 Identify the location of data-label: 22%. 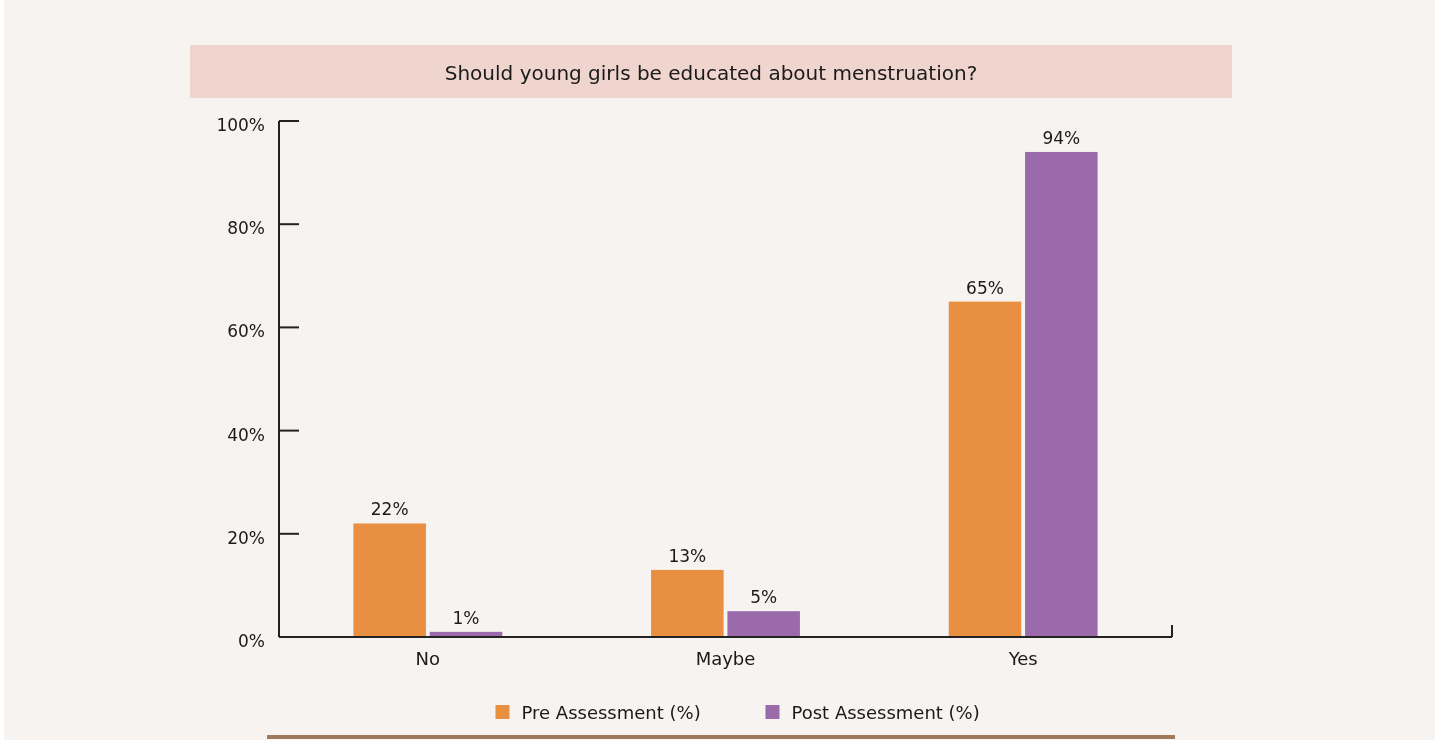
(389, 509).